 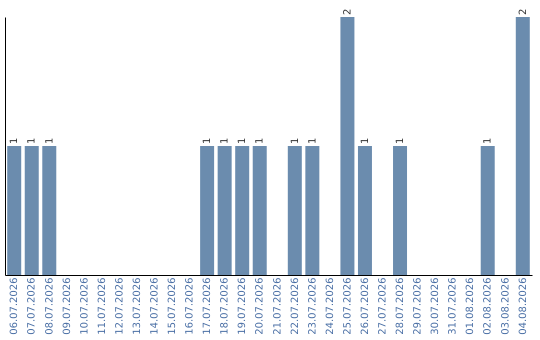 I want to click on x-tick-label: 03.08.2026, so click(x=506, y=306).